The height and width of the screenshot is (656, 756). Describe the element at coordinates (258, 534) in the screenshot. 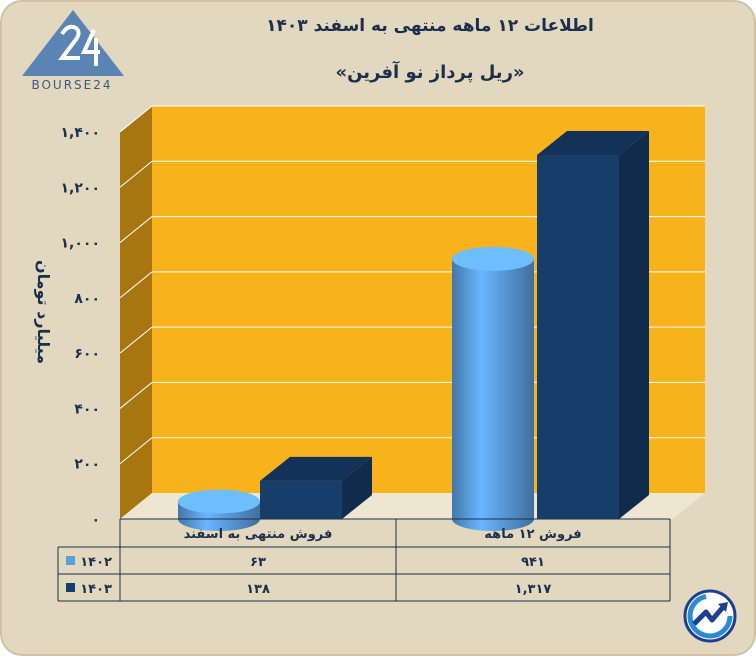

I see `category-label: فروش منتهی به اسفند` at that location.